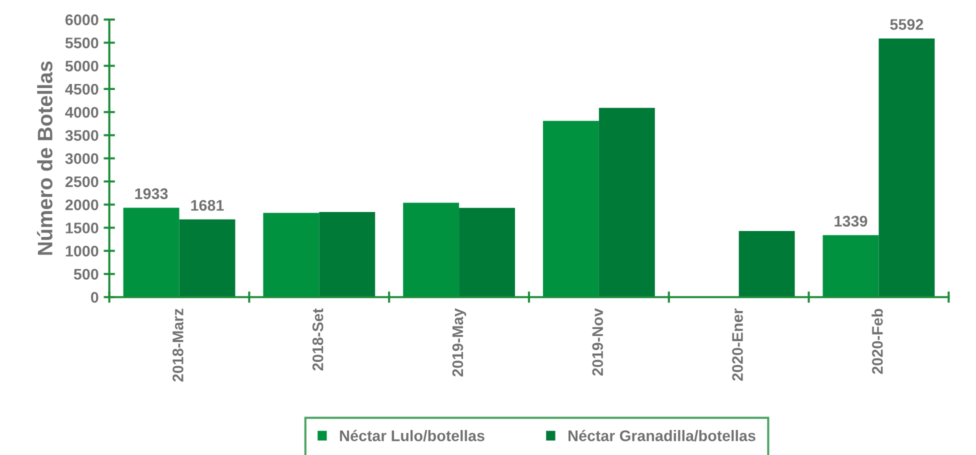  Describe the element at coordinates (151, 194) in the screenshot. I see `data-label: 1933` at that location.